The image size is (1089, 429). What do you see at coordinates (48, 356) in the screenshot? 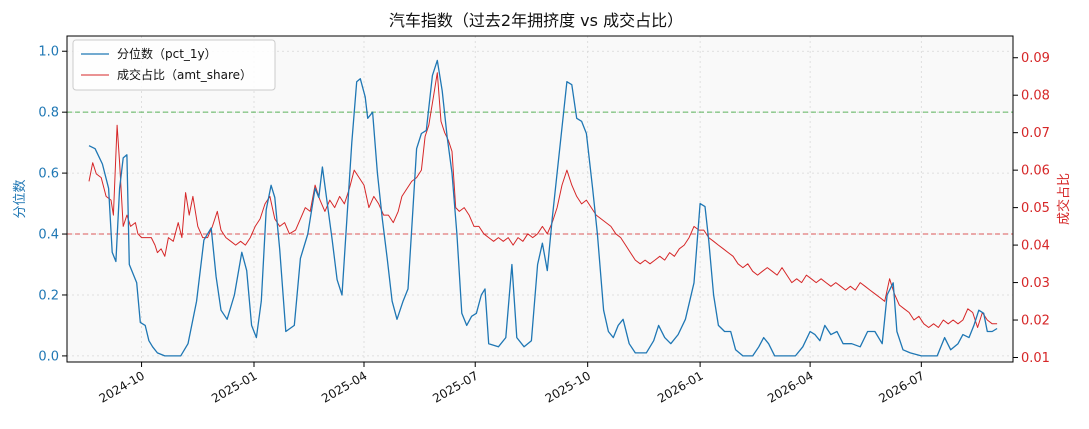
I see `y-left-tick-label: 0.0` at bounding box center [48, 356].